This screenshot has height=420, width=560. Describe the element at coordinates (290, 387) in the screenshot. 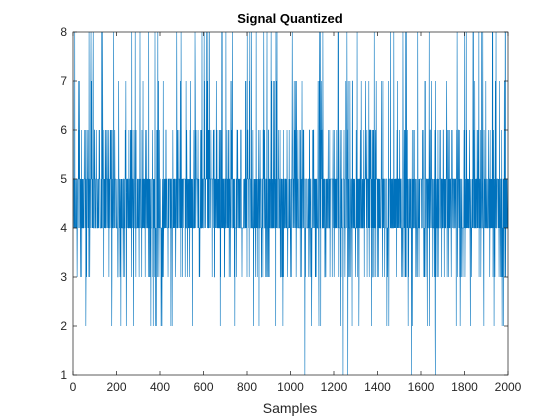

I see `x-tick-label: 1000` at that location.